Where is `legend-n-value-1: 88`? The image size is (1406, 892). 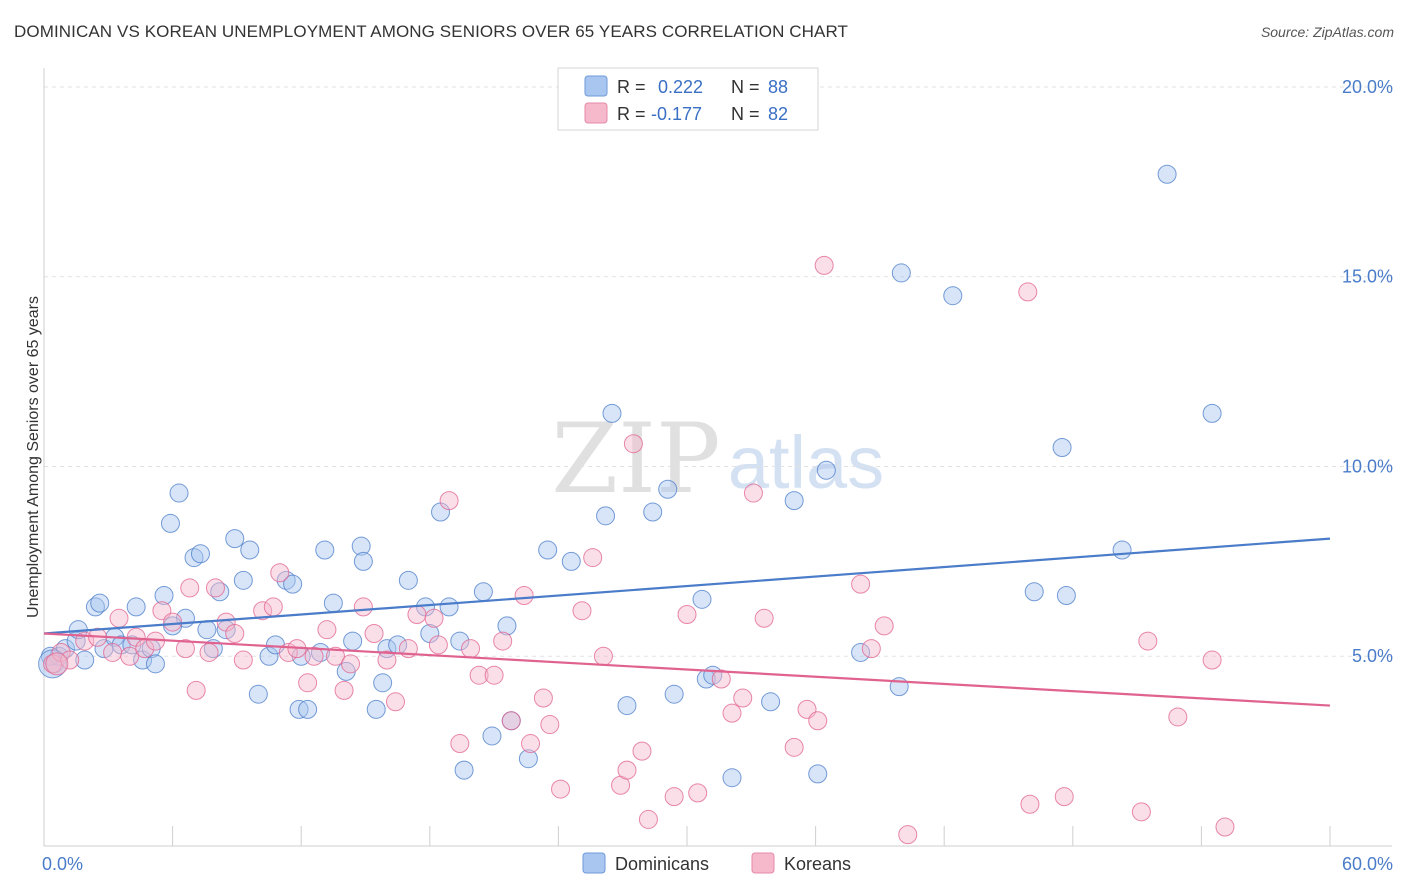
legend-n-value-1: 88 is located at coordinates (778, 87).